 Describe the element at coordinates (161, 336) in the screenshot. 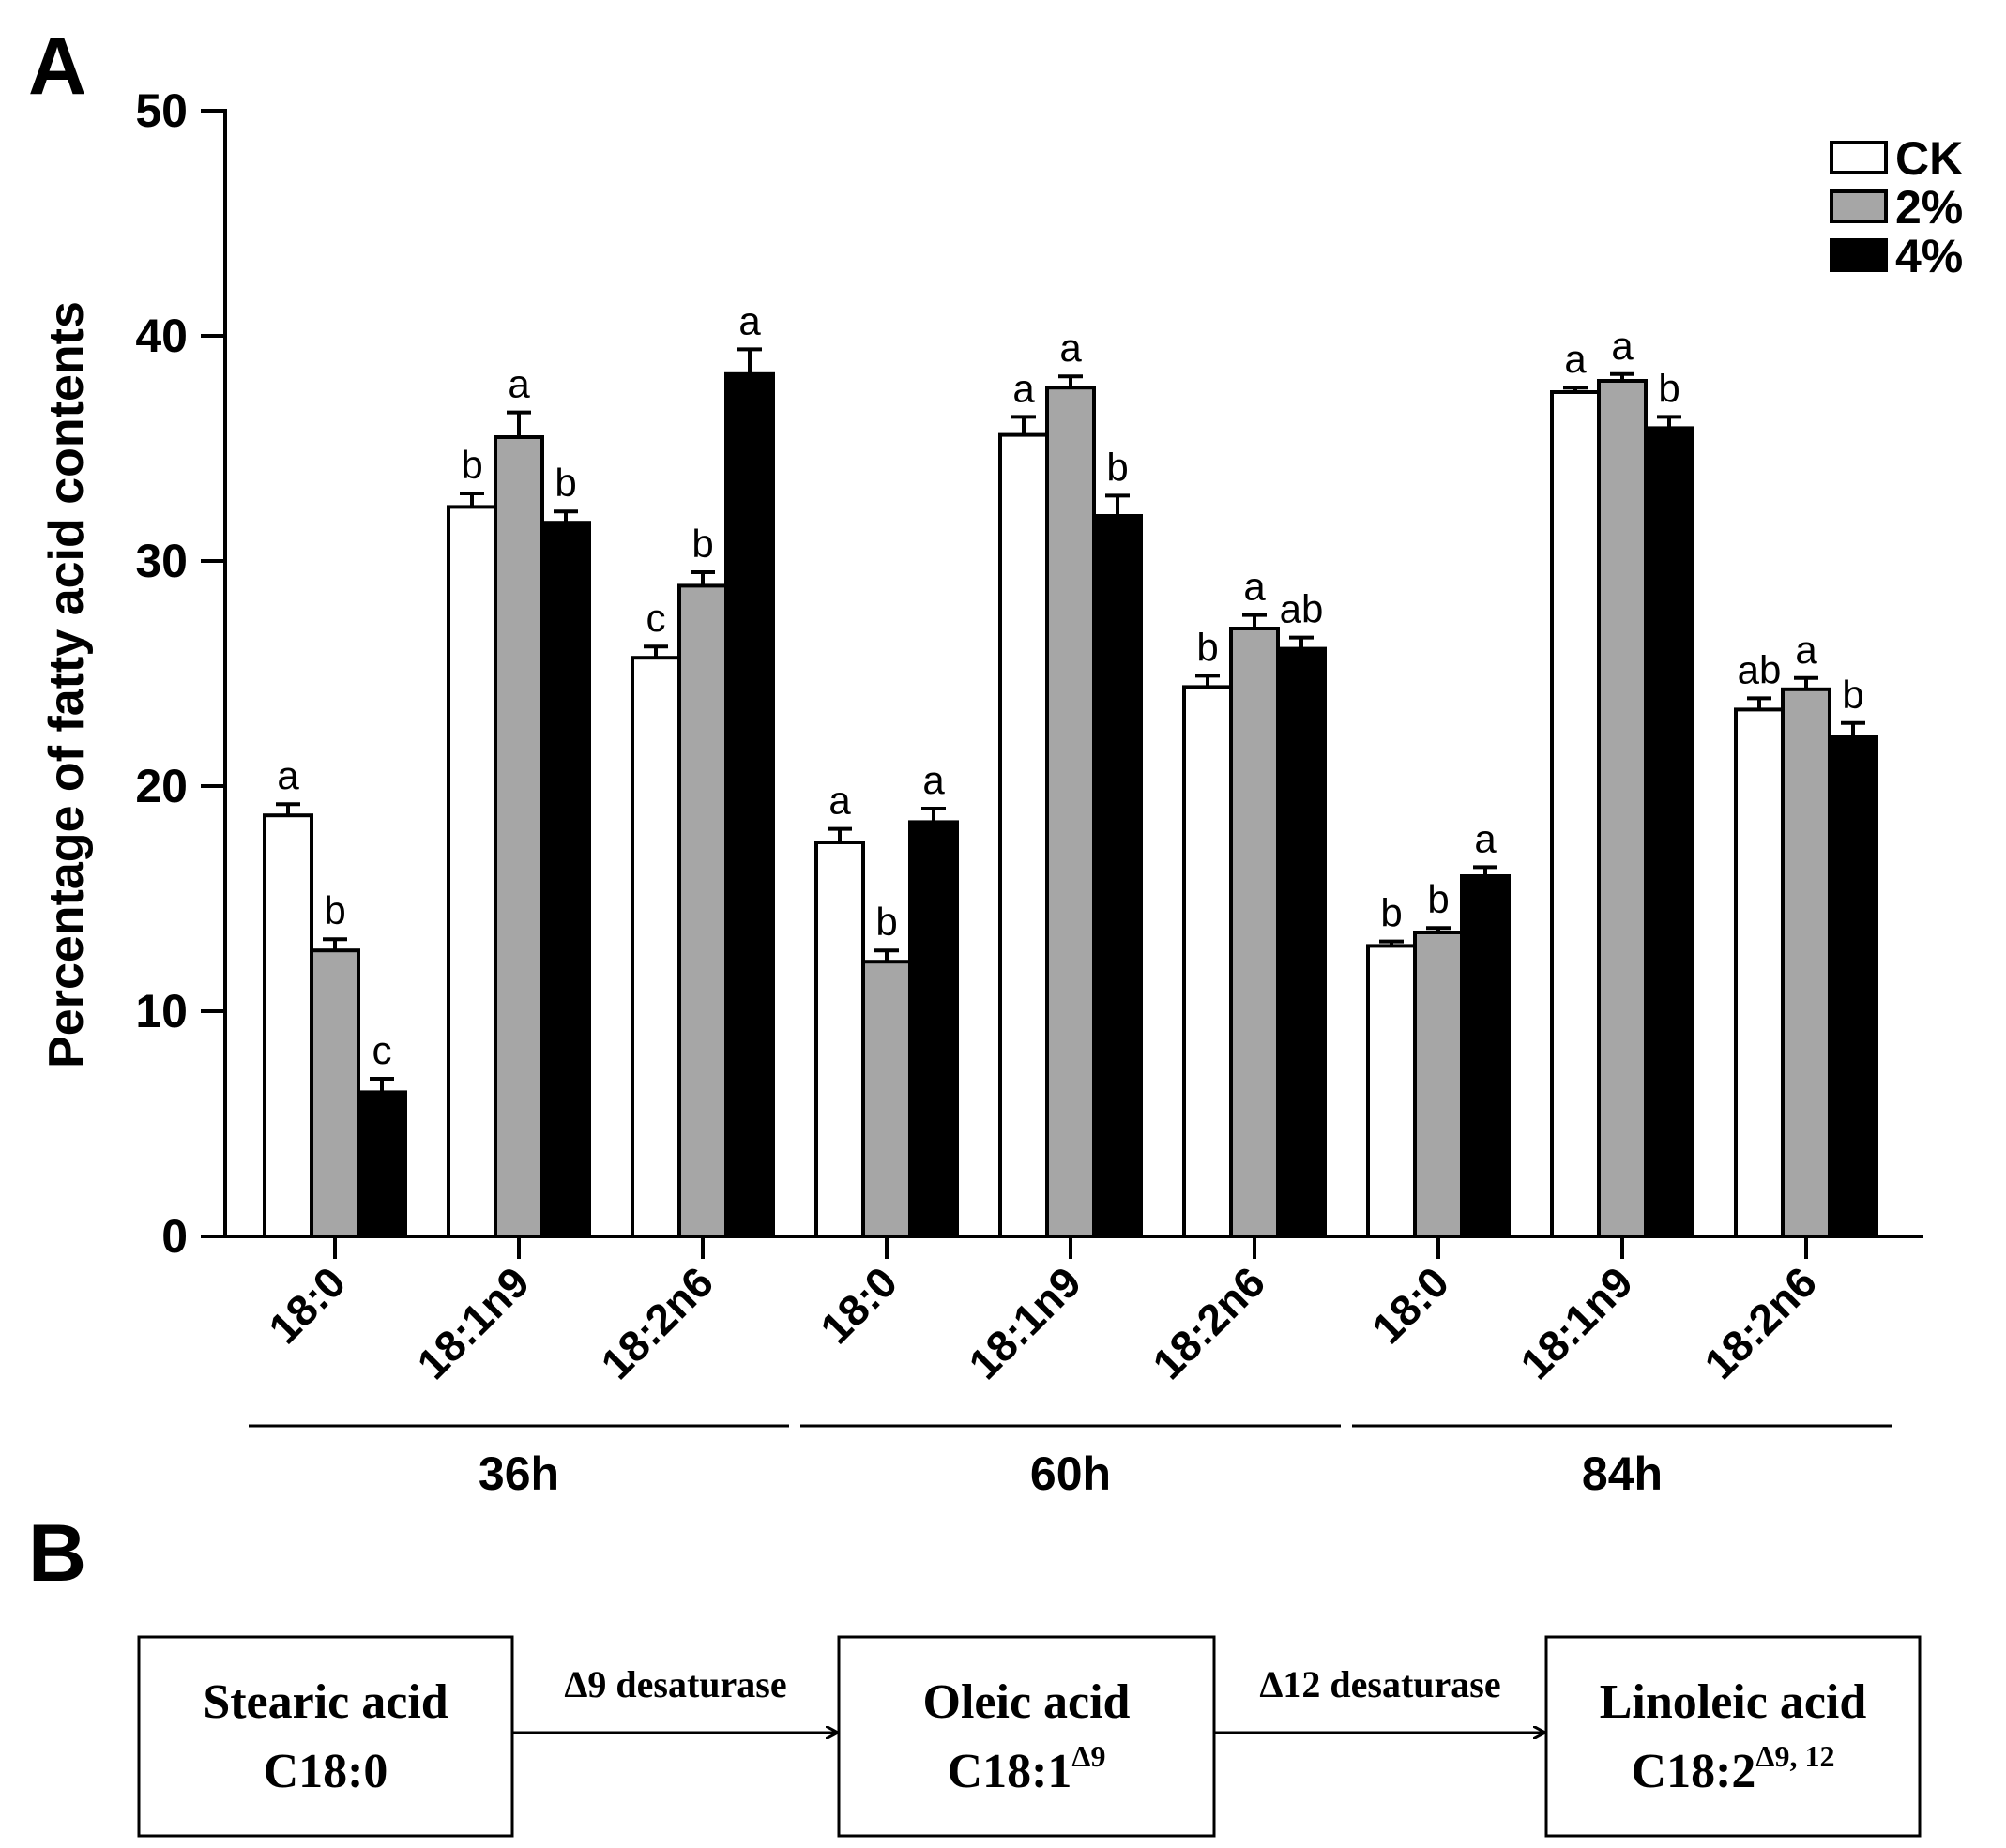

I see `y-tick-label: 40` at that location.